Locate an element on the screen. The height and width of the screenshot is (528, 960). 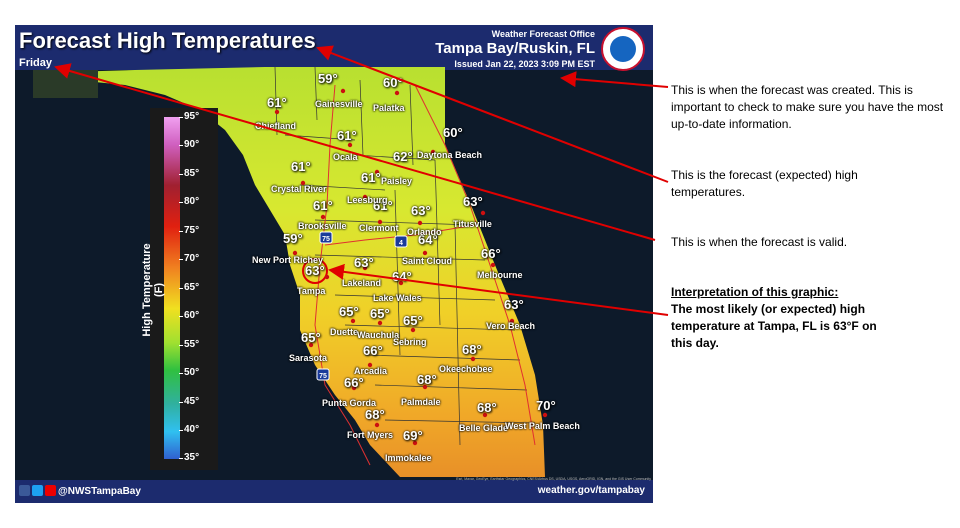
legend-tick: 40° is located at coordinates (189, 429).